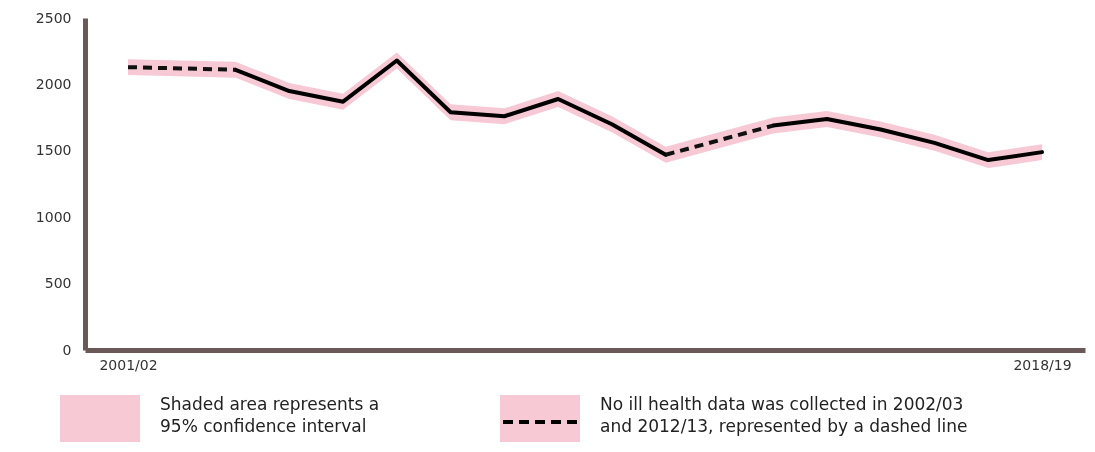 The height and width of the screenshot is (452, 1095). Describe the element at coordinates (784, 415) in the screenshot. I see `text: No ill health data was collected in 2002/03 and 2012/13, represented by a dashed line` at that location.